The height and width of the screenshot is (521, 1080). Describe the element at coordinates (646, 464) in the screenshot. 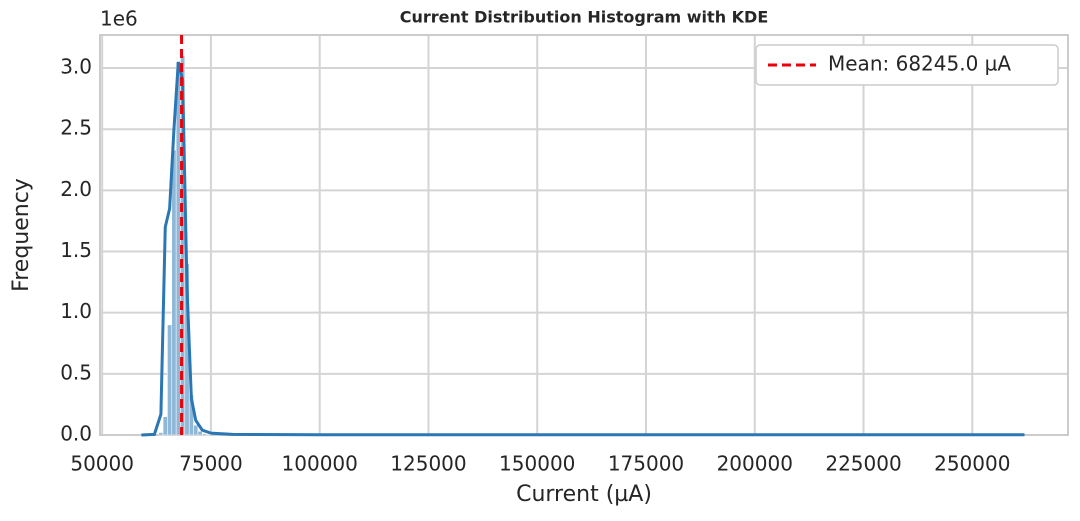

I see `x-tick-label: 175000` at that location.